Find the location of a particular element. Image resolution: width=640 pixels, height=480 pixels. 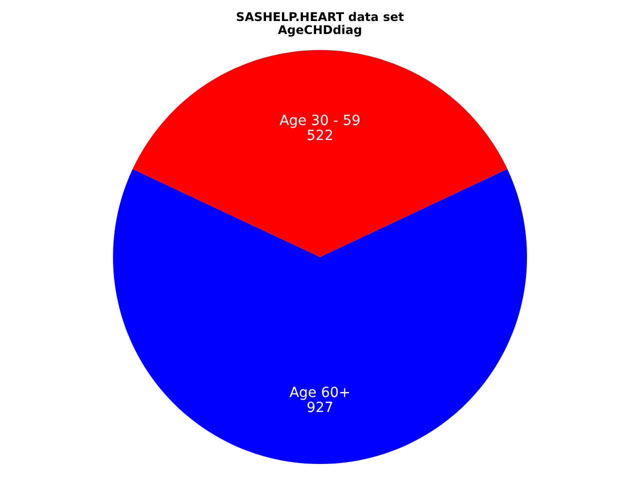

data-label: 522 is located at coordinates (320, 136).